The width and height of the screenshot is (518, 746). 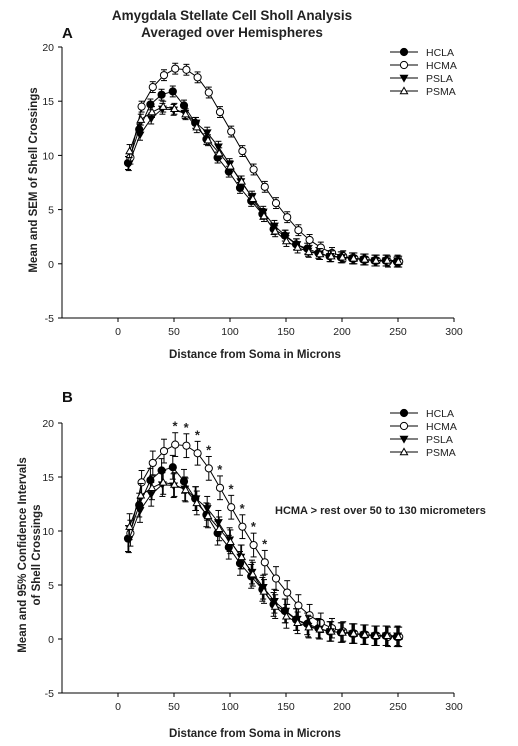 What do you see at coordinates (404, 426) in the screenshot?
I see `panel-b-legend-marker-hcma` at bounding box center [404, 426].